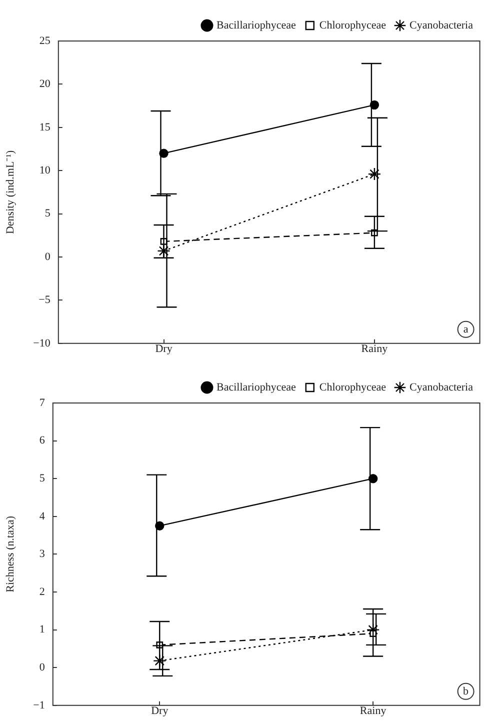 Image resolution: width=487 pixels, height=728 pixels. What do you see at coordinates (42, 440) in the screenshot?
I see `y-tick-label: 6` at bounding box center [42, 440].